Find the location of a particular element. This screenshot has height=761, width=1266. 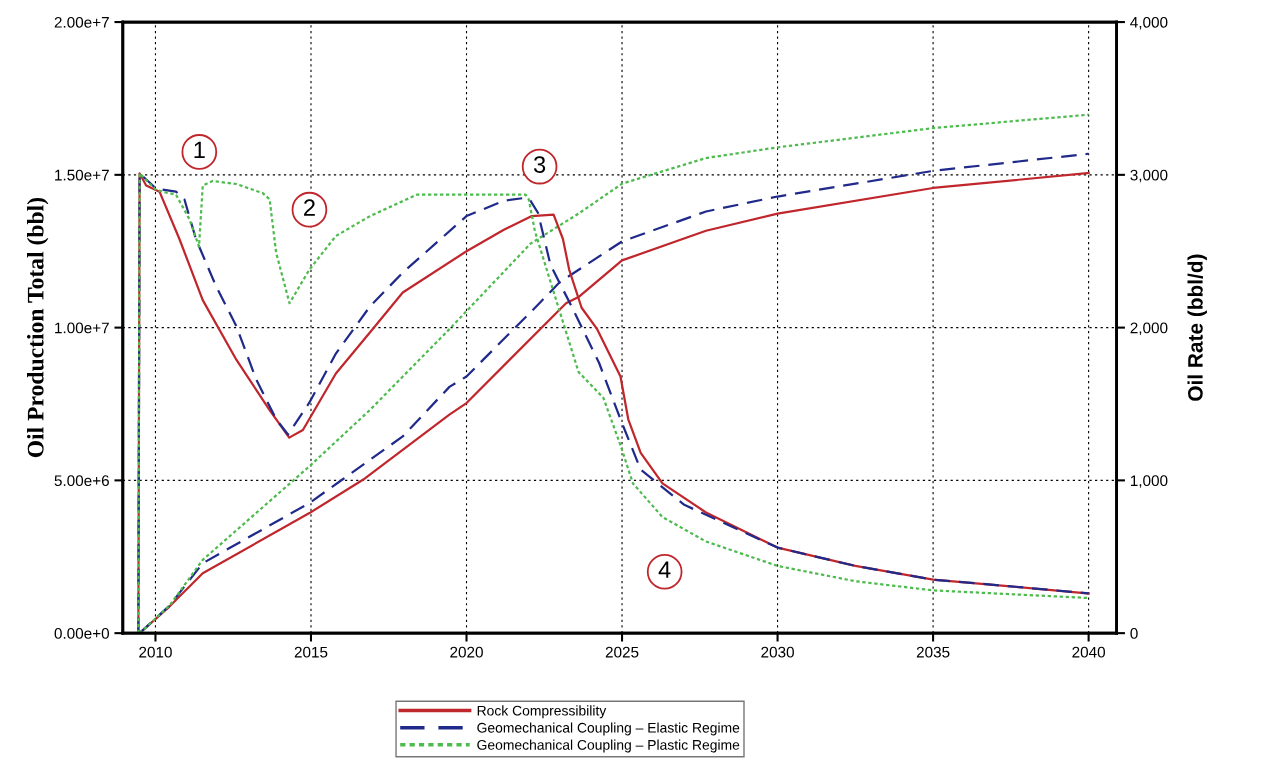

y-tick-label: 1.50e+7 is located at coordinates (82, 175).